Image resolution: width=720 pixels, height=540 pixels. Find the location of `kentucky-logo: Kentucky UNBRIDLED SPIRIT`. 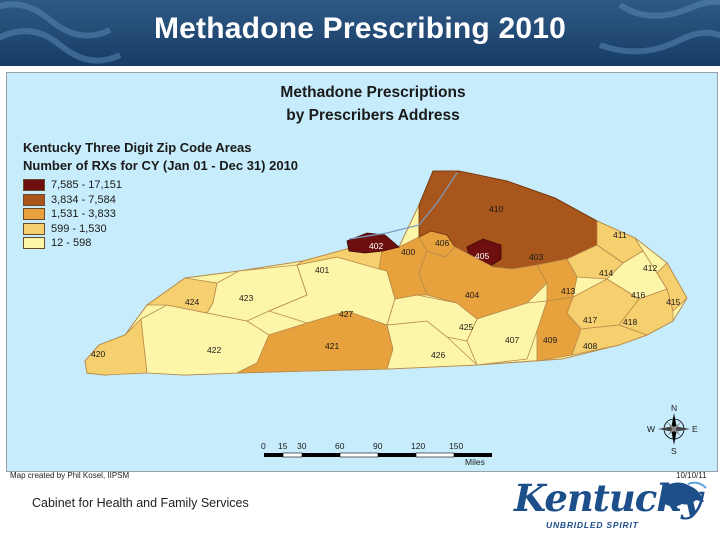

kentucky-logo: Kentucky UNBRIDLED SPIRIT is located at coordinates (612, 506).